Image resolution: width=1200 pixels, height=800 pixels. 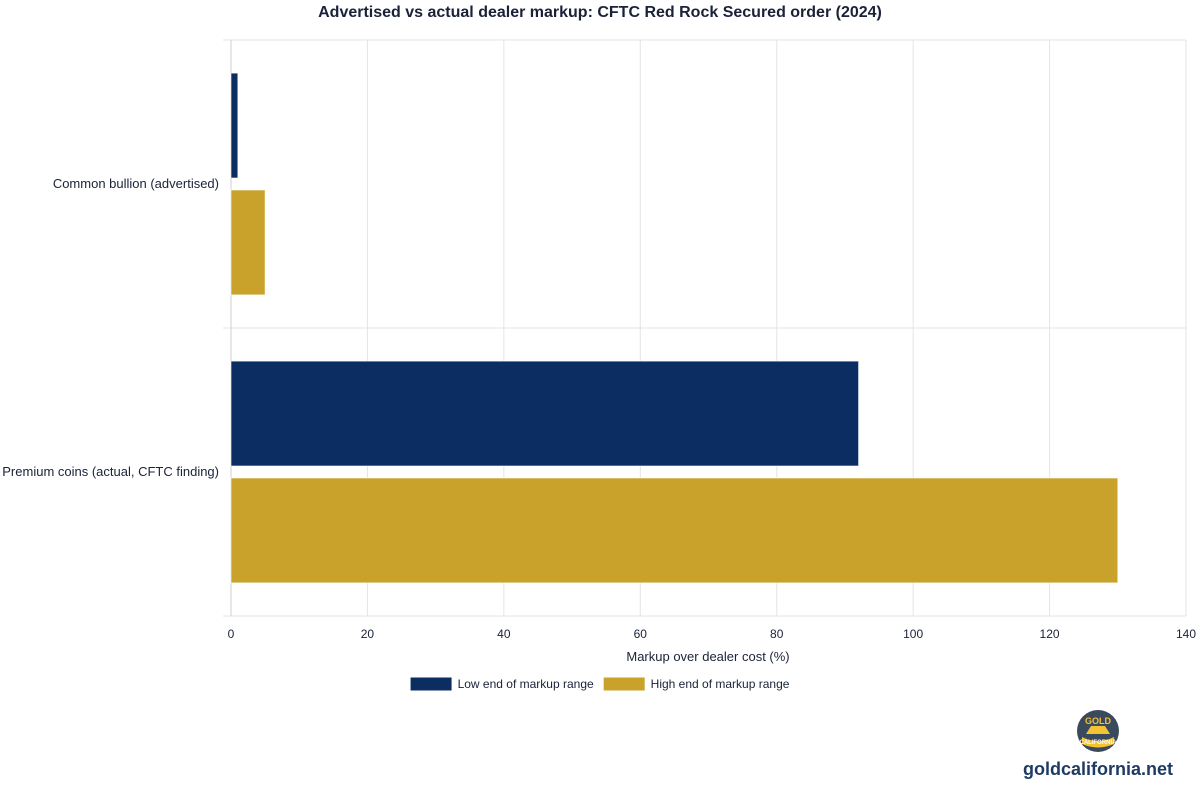 What do you see at coordinates (231, 634) in the screenshot?
I see `x-tick-label: 0` at bounding box center [231, 634].